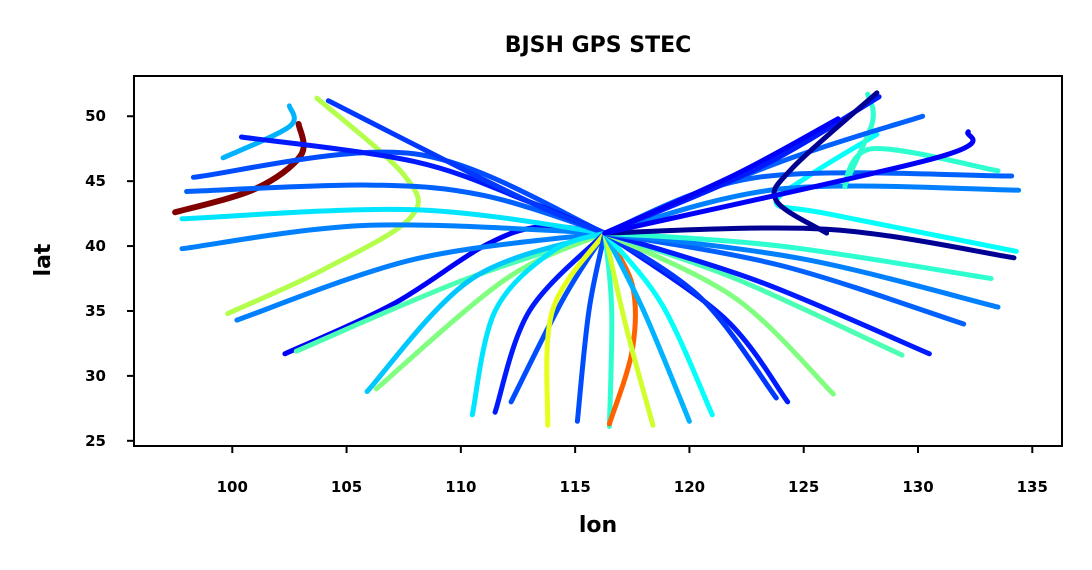  What do you see at coordinates (598, 525) in the screenshot?
I see `x-axis-label: lon` at bounding box center [598, 525].